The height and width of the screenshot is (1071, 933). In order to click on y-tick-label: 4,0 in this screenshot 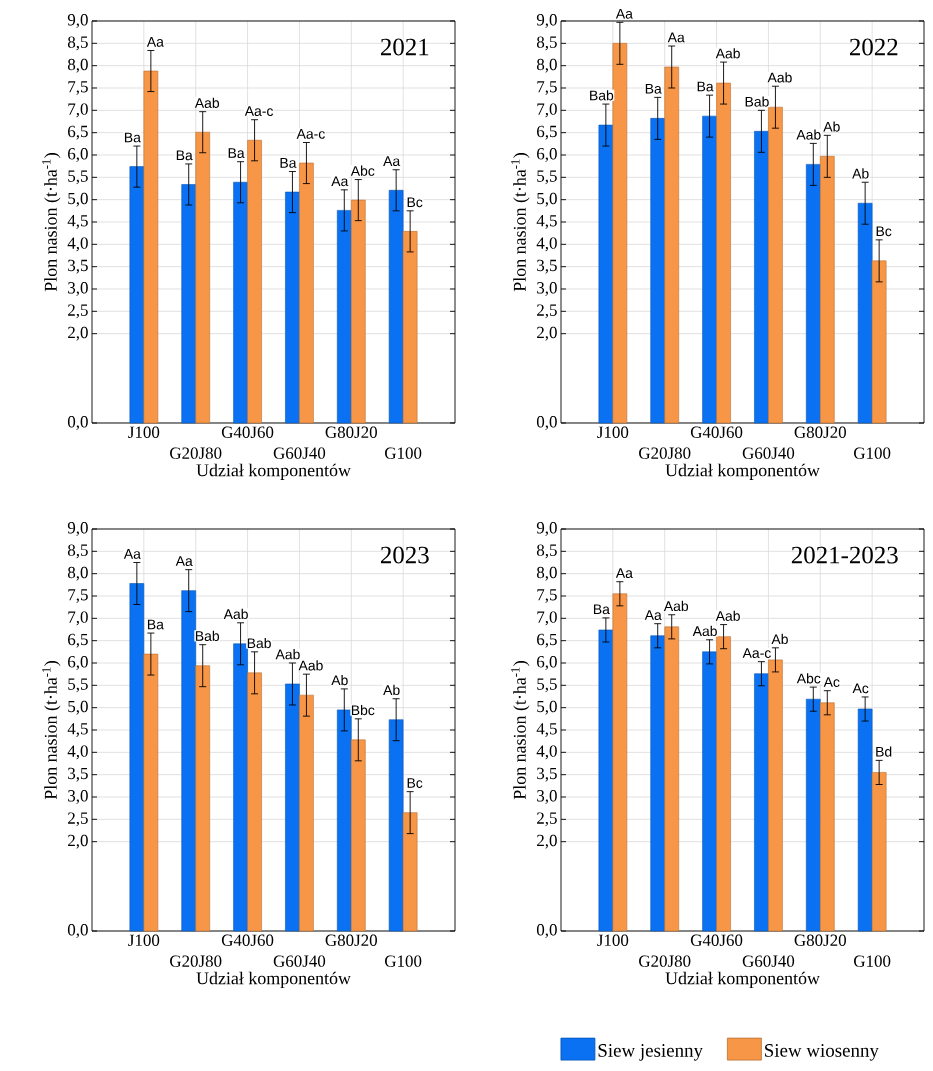, I will do `click(546, 752)`.